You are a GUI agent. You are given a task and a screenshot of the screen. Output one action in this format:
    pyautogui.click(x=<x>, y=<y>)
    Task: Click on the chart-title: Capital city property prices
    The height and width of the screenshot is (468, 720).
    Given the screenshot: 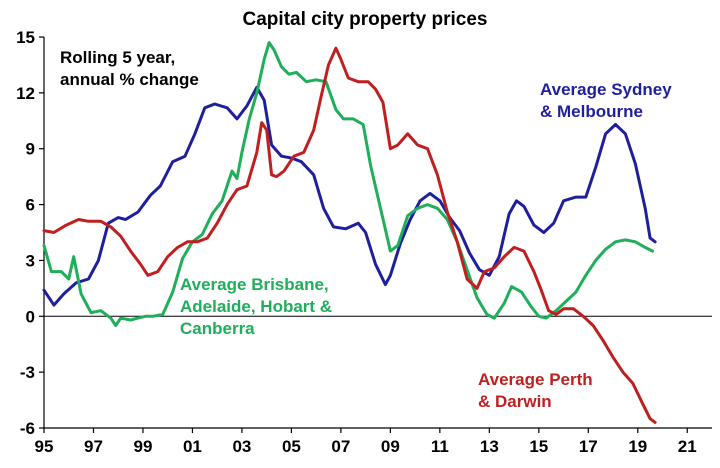 What is the action you would take?
    pyautogui.click(x=365, y=19)
    